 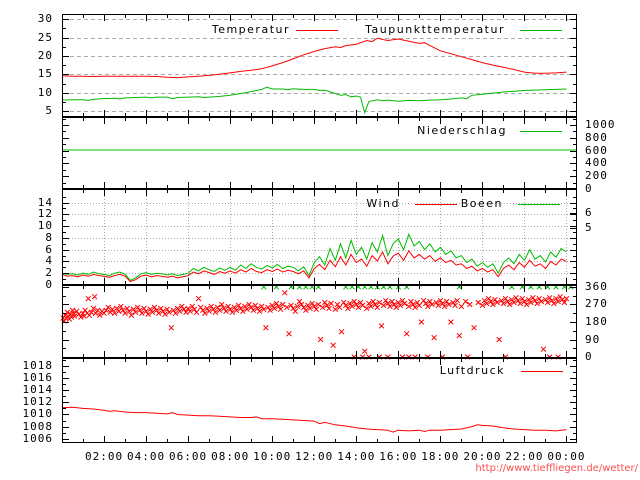 What do you see at coordinates (462, 130) in the screenshot?
I see `legend-niederschlag: Niederschlag` at bounding box center [462, 130].